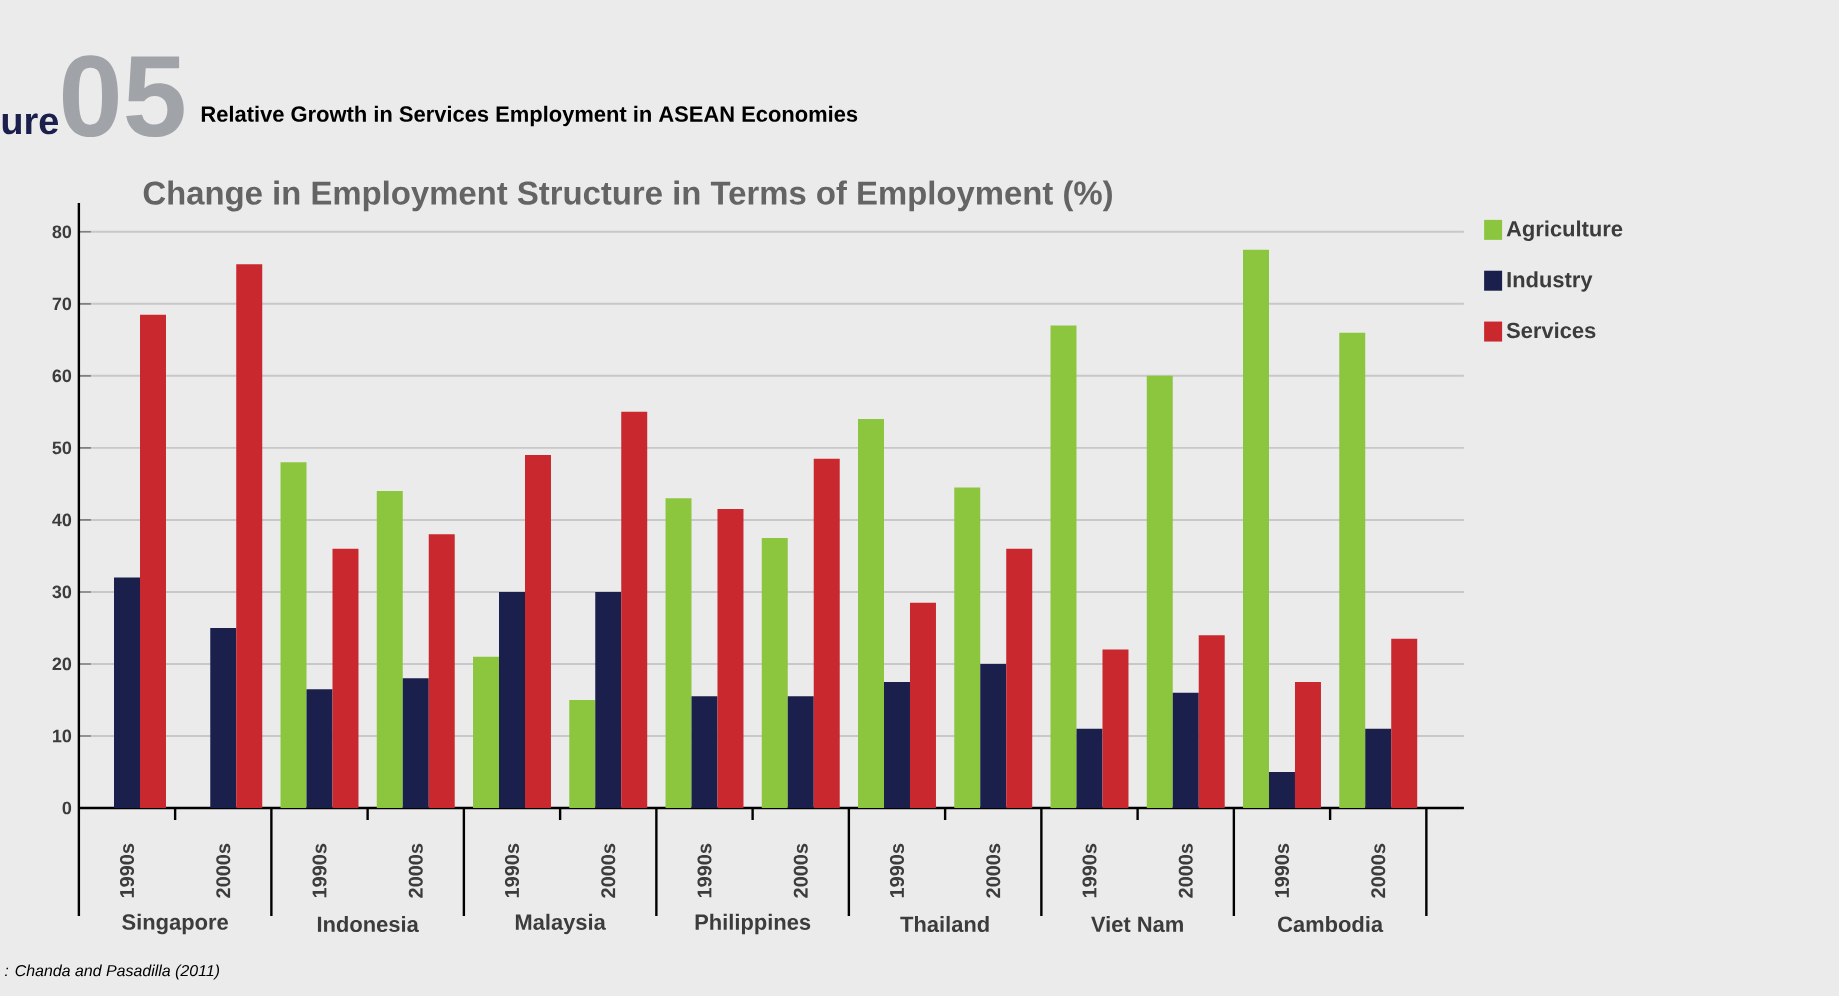 The width and height of the screenshot is (1839, 996). Describe the element at coordinates (62, 592) in the screenshot. I see `y-tick-label: 30` at that location.